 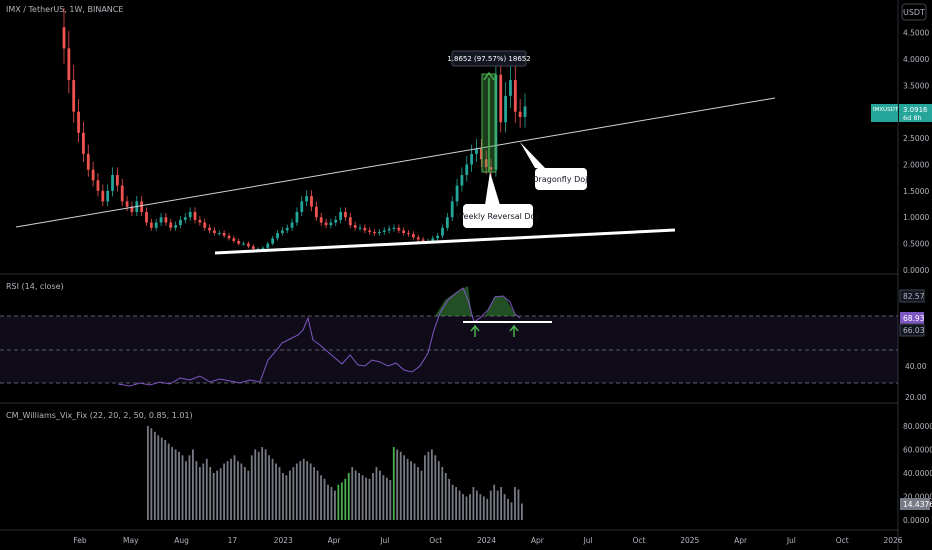 I want to click on measure-arrow-head, so click(x=489, y=76).